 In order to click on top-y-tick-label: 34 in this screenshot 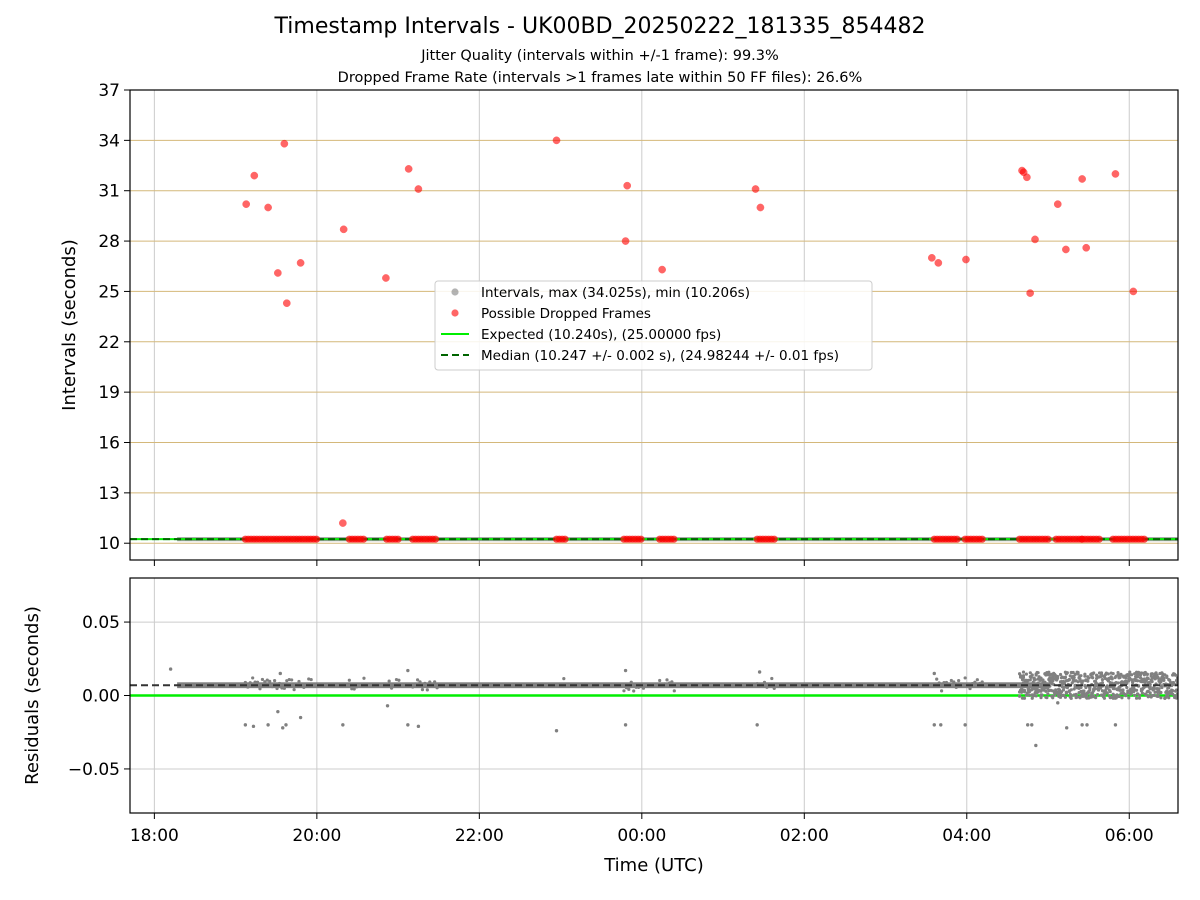, I will do `click(109, 141)`.